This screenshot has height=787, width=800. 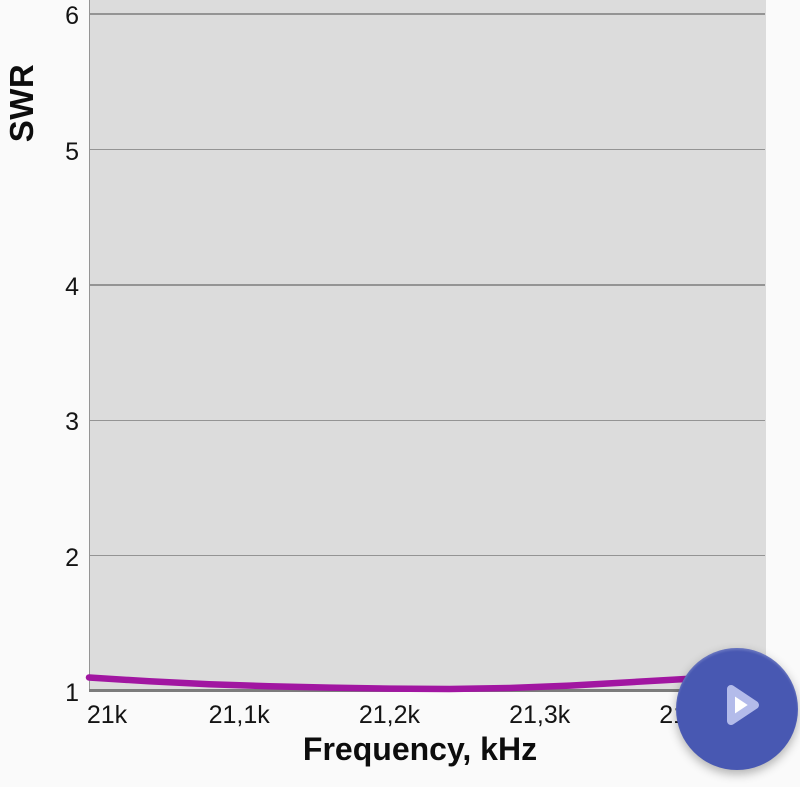 What do you see at coordinates (427, 14) in the screenshot?
I see `gridline-y6` at bounding box center [427, 14].